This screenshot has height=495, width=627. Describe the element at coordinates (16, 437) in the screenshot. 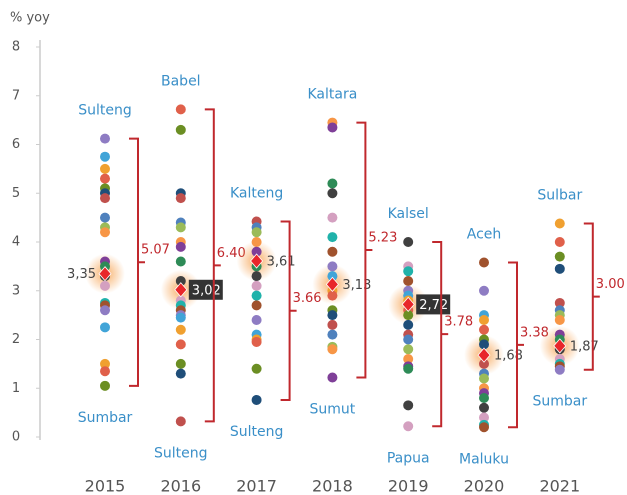

I see `y-tick-label: 0` at that location.